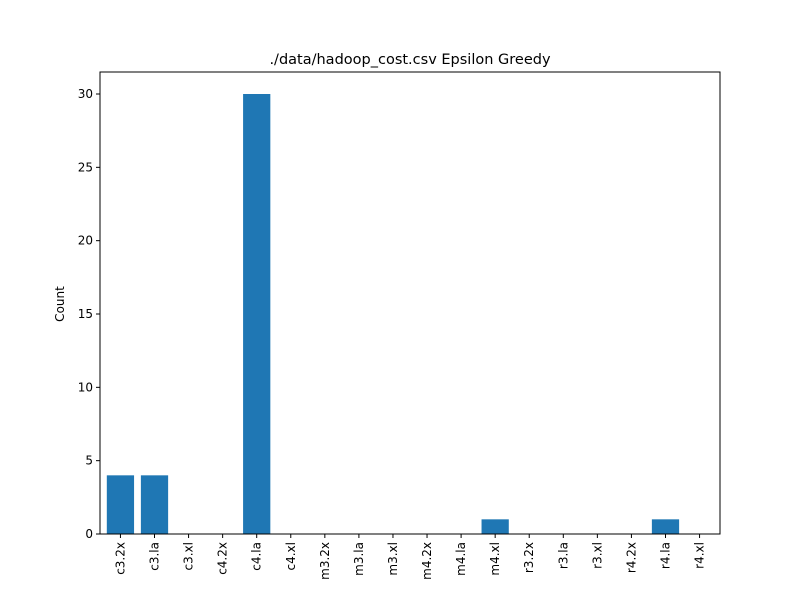 The image size is (800, 600). I want to click on bar-c3.la, so click(154, 504).